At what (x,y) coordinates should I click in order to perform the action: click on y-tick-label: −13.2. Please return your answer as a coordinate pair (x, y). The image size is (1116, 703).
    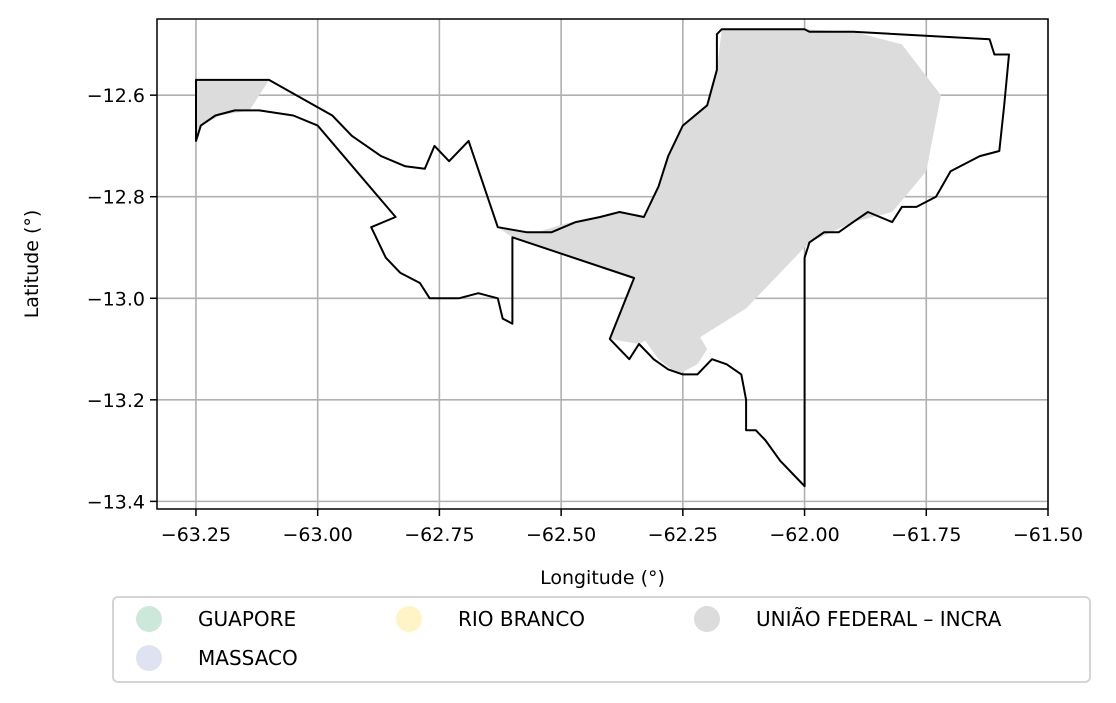
    Looking at the image, I should click on (116, 401).